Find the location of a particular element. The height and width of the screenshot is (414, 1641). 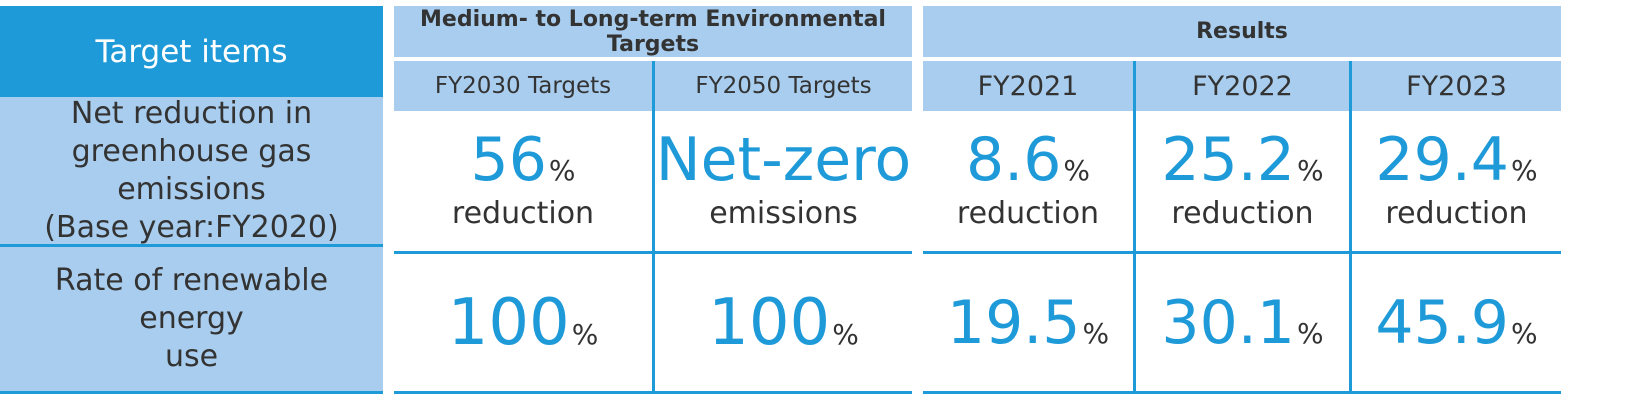

results-header: Results is located at coordinates (1242, 31).